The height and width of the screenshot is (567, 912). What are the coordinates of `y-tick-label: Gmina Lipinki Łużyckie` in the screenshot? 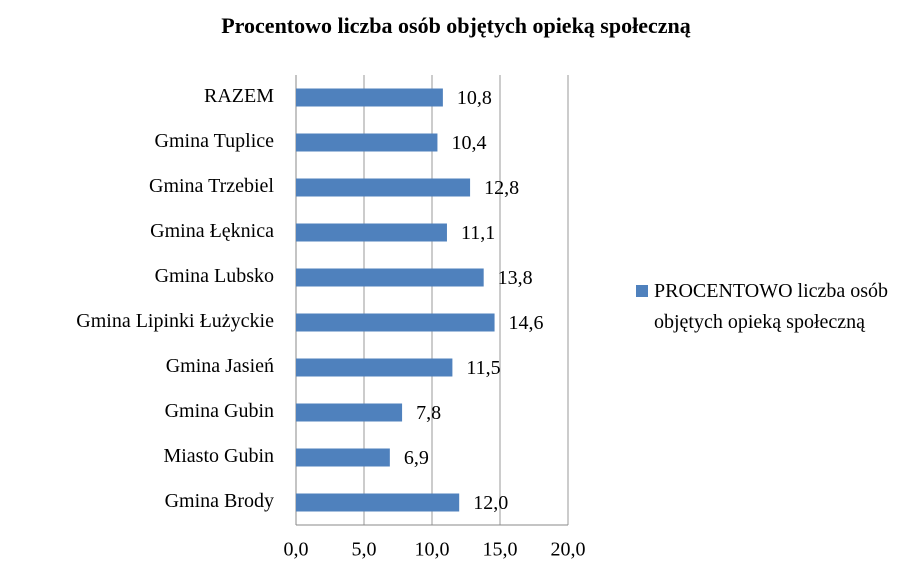 It's located at (175, 321).